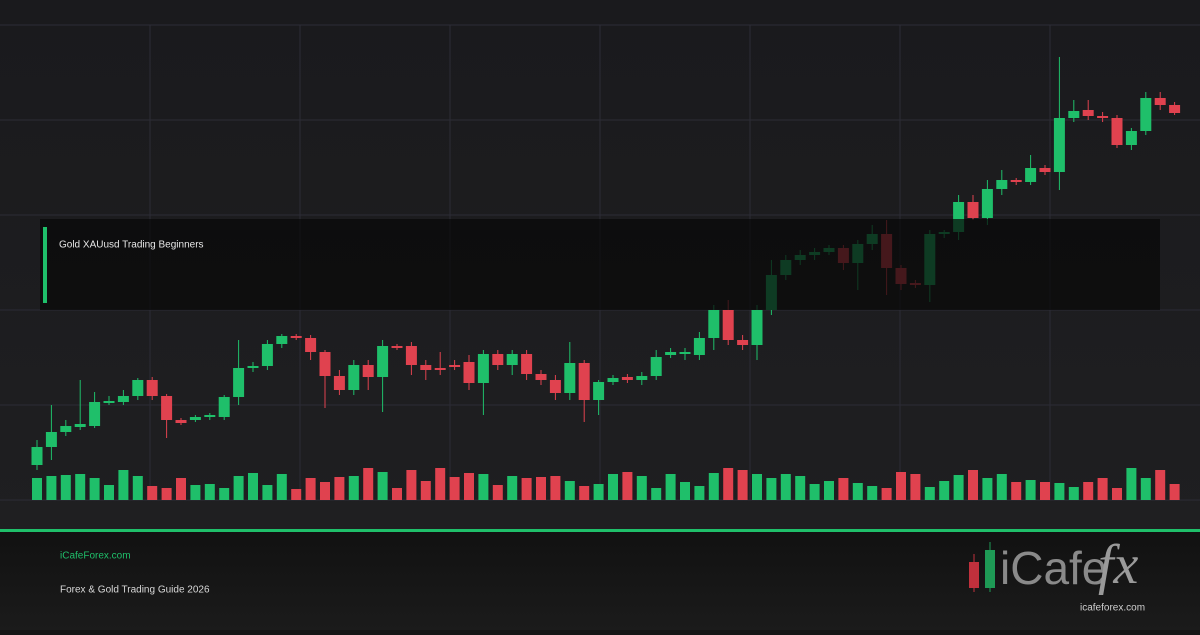 The image size is (1200, 635). What do you see at coordinates (1112, 608) in the screenshot?
I see `logo-url: icafeforex.com` at bounding box center [1112, 608].